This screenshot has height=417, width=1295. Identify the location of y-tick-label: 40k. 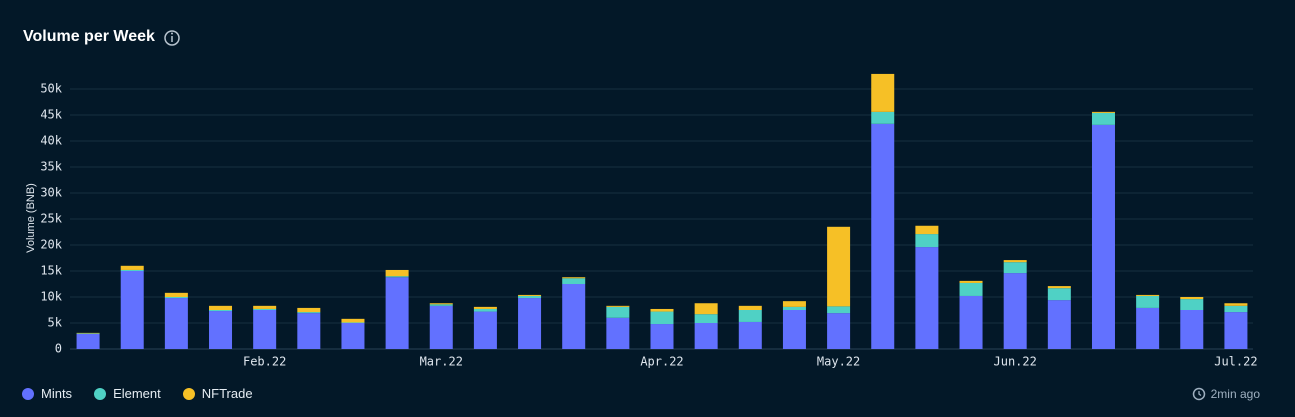
(51, 141).